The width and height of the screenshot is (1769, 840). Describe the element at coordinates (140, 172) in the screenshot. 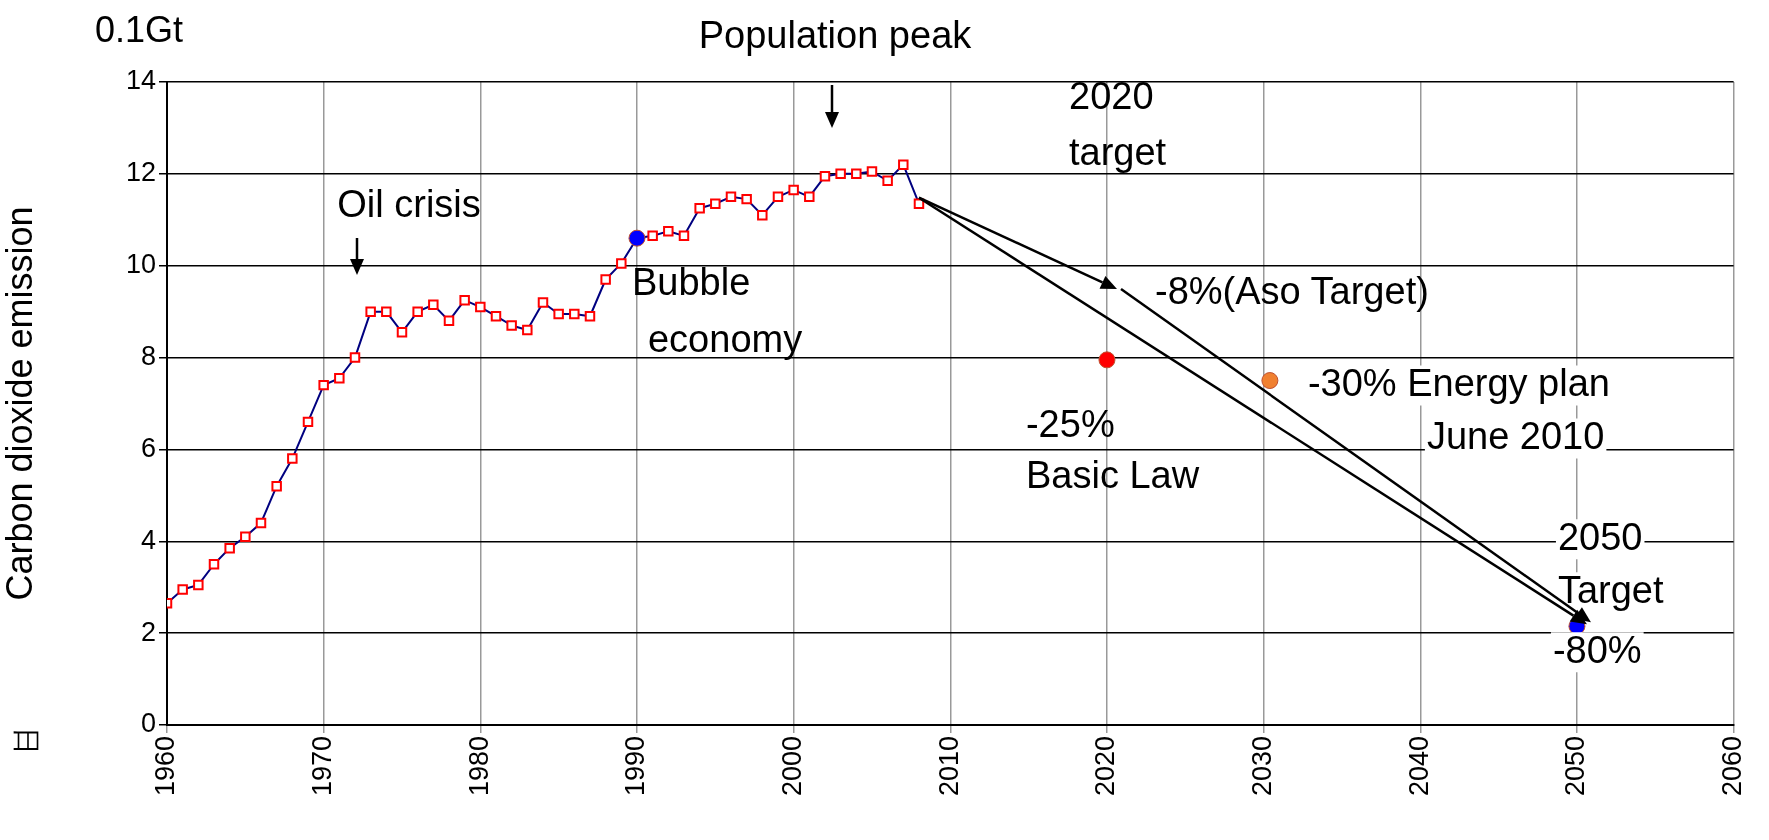

I see `y-tick-label: 12` at that location.